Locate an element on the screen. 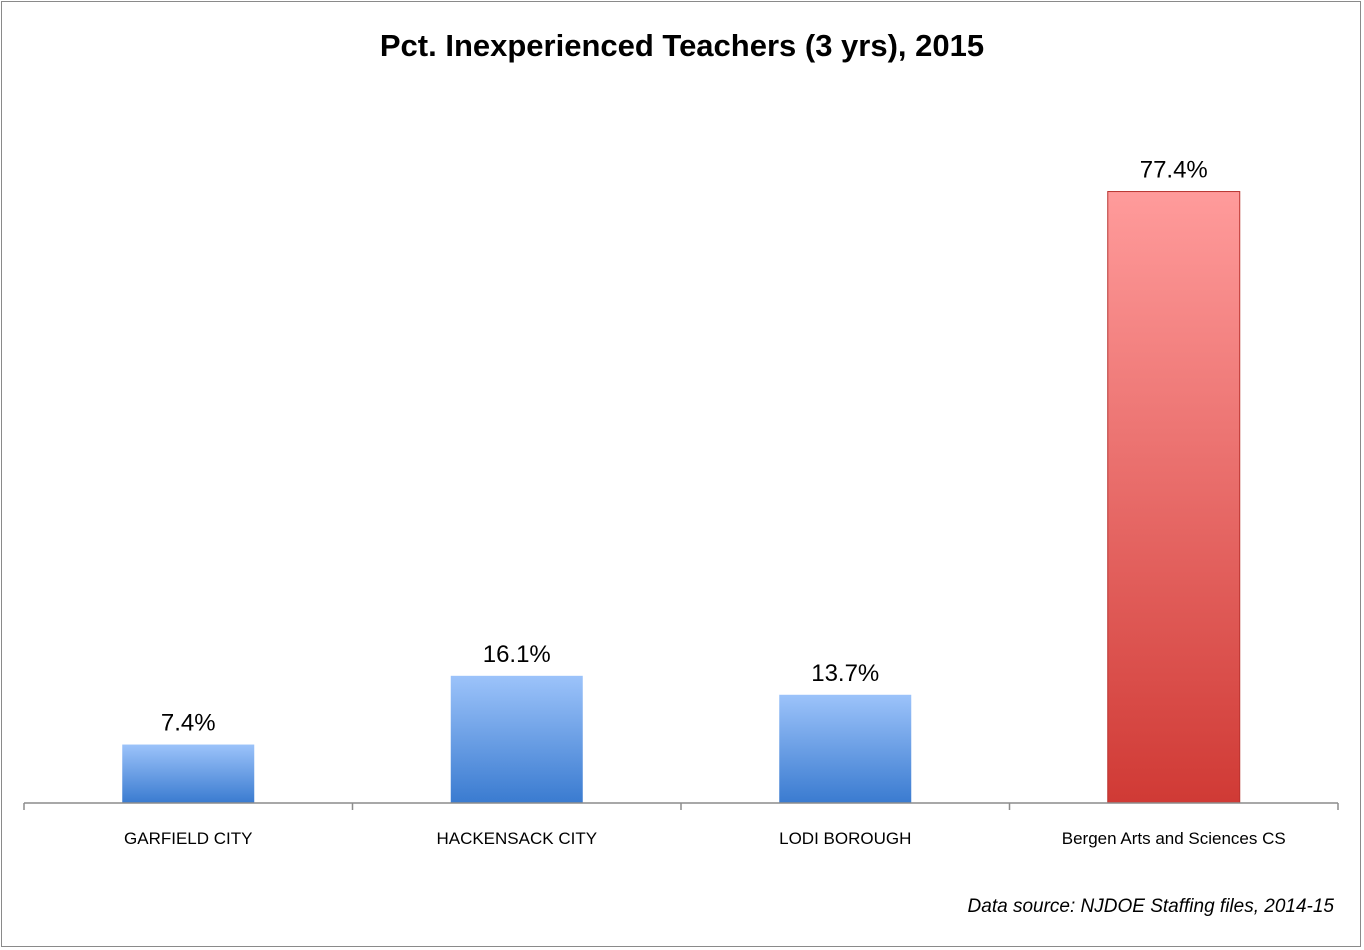 The width and height of the screenshot is (1364, 950). category-label-3: LODI BOROUGH is located at coordinates (845, 838).